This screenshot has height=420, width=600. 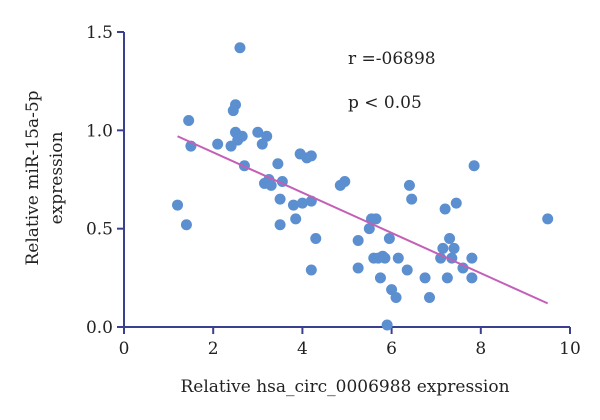 What do you see at coordinates (105, 180) in the screenshot?
I see `y-ticks: 0.0 0.5 1.0 1.5` at bounding box center [105, 180].